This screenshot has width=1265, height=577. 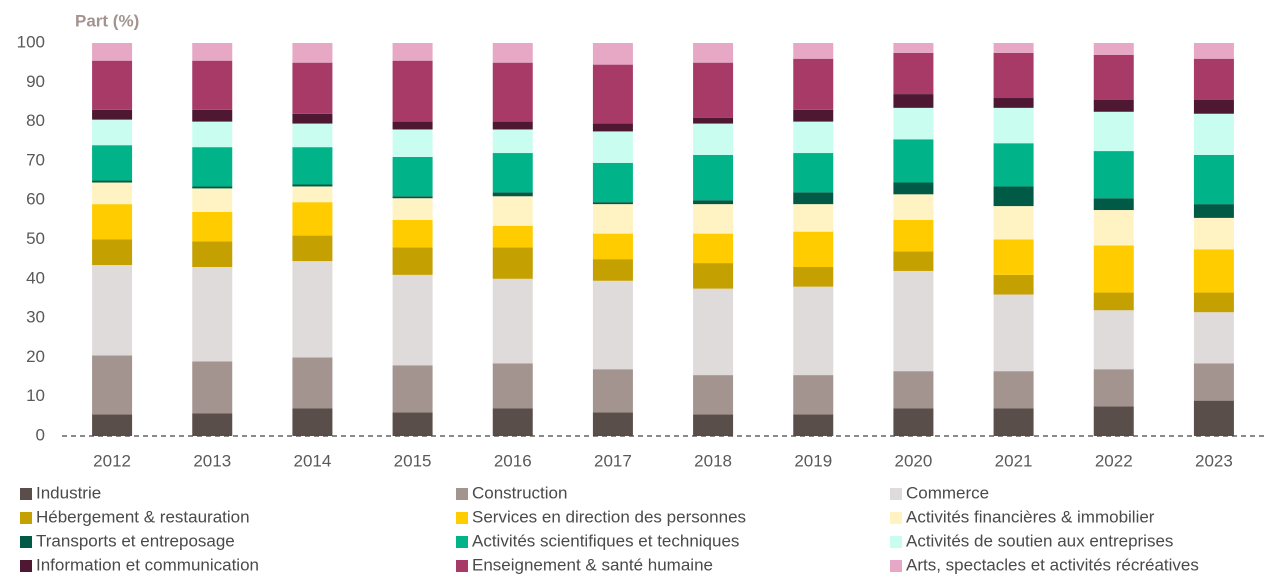 I want to click on x-tick-label: 2021, so click(x=1014, y=460).